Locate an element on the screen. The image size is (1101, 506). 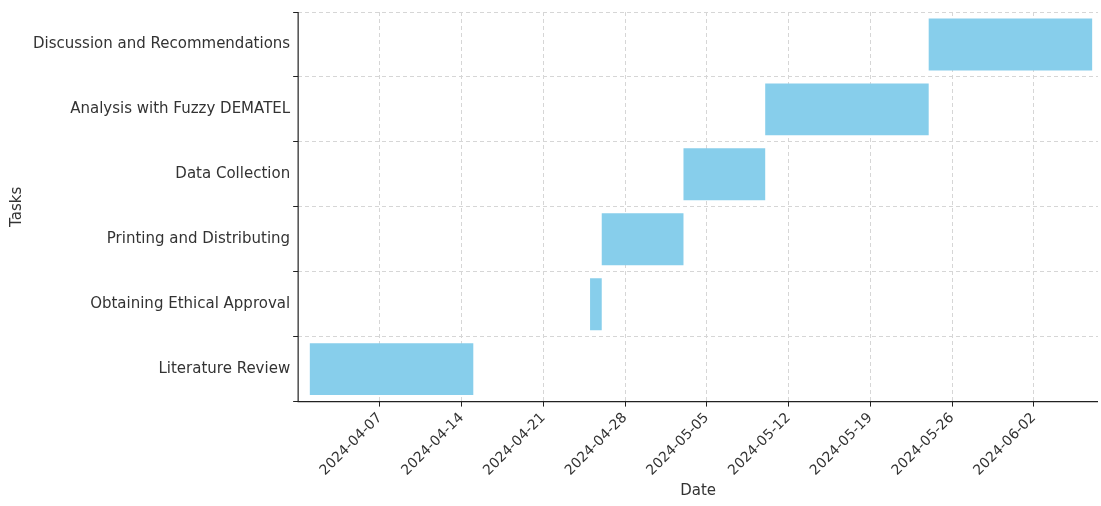
y-tick-label: Printing and Distributing is located at coordinates (198, 238).